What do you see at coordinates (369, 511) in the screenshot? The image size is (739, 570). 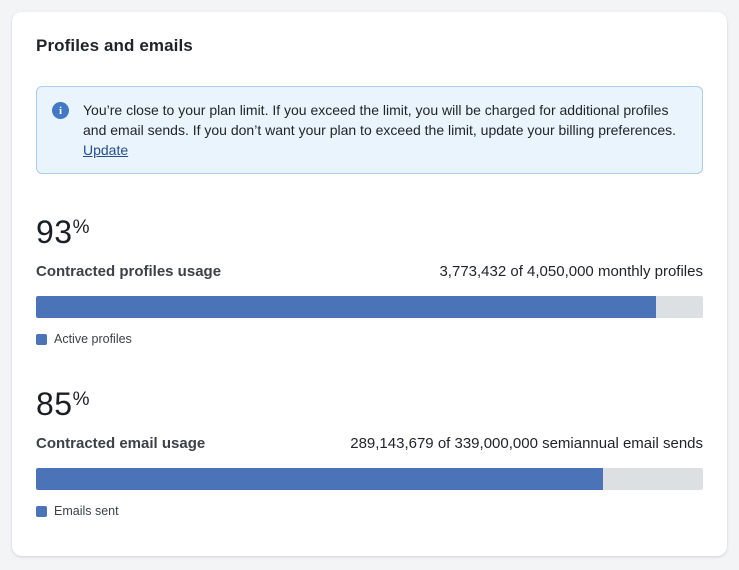 I see `email-legend: Emails sent` at bounding box center [369, 511].